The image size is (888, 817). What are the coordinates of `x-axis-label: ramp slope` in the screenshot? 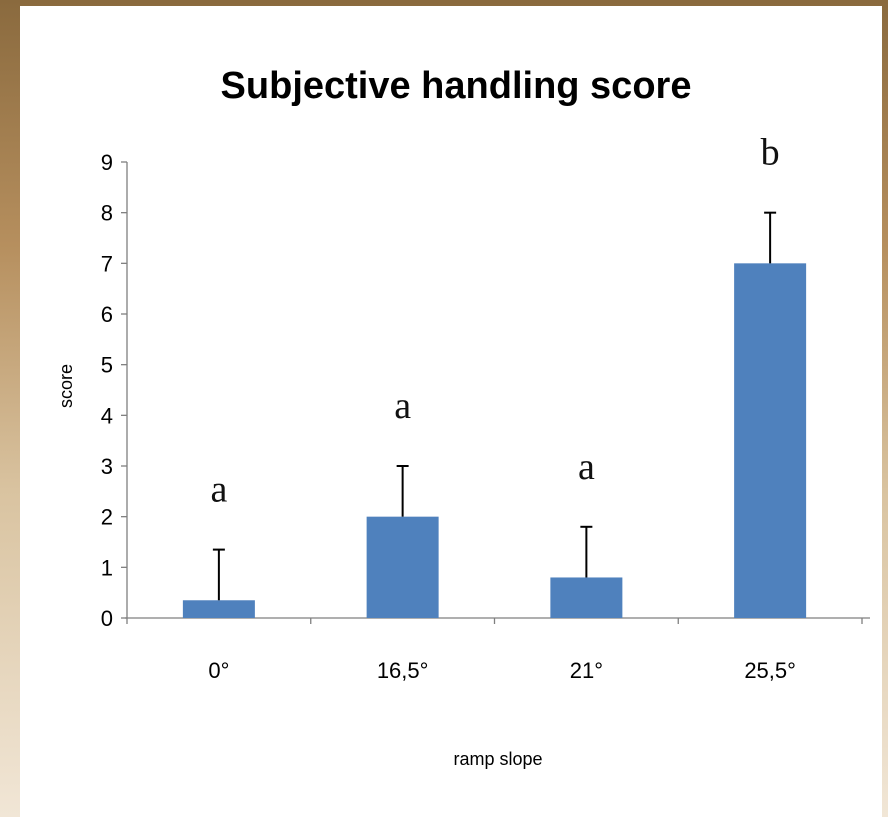 It's located at (497, 759).